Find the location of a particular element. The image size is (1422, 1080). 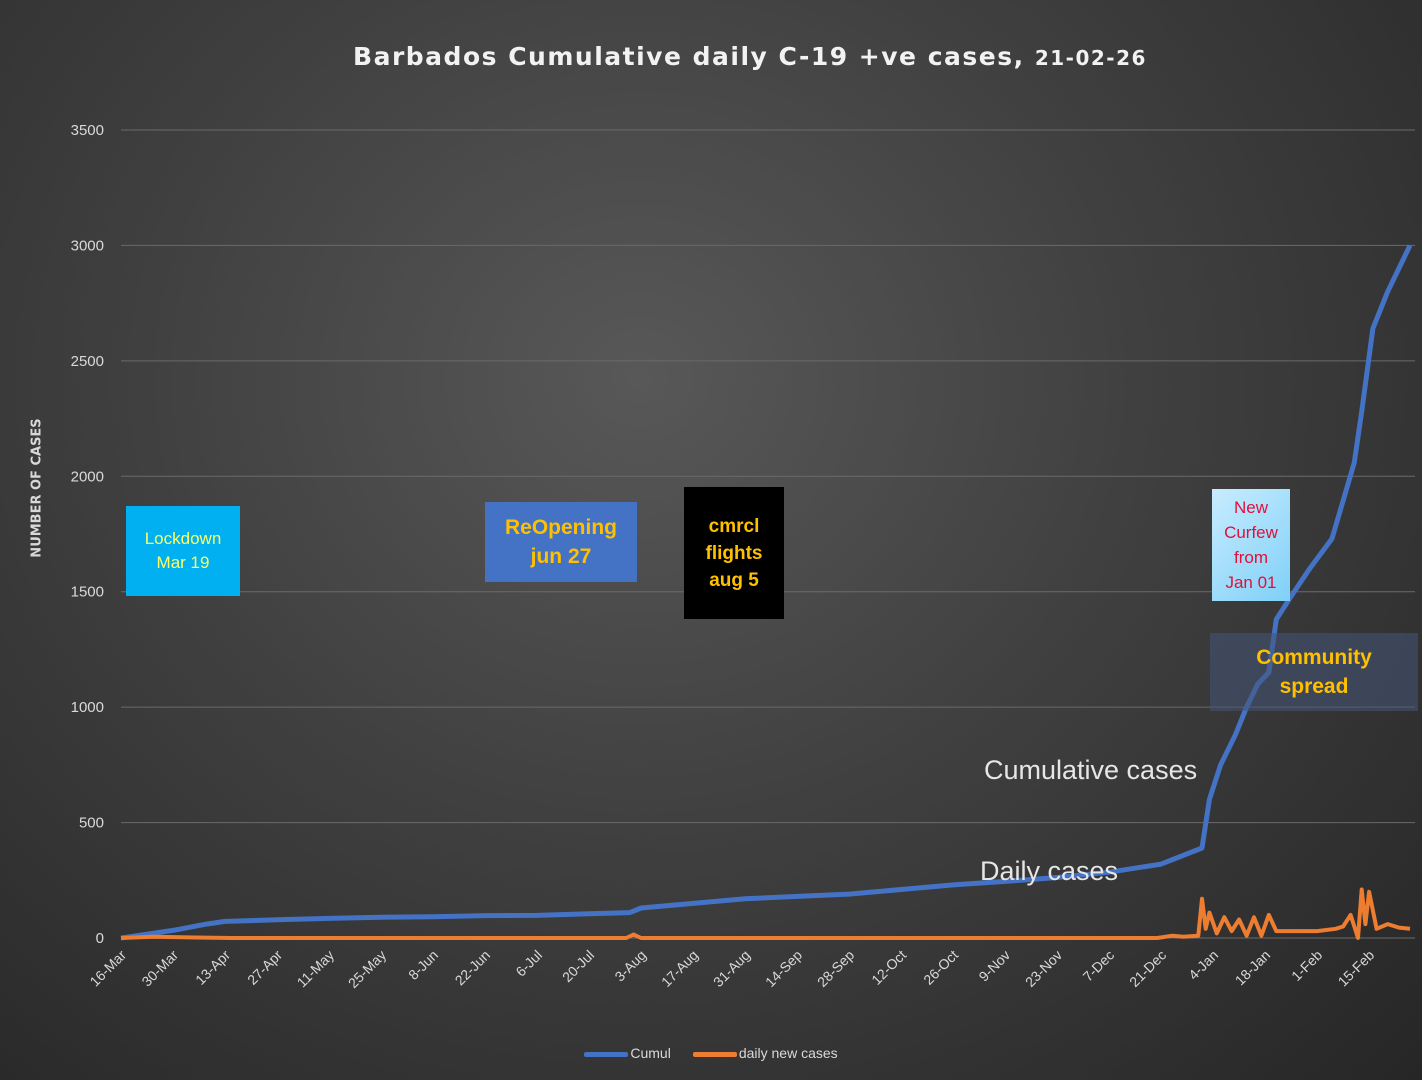

title-date: 21-02-26 is located at coordinates (1090, 58).